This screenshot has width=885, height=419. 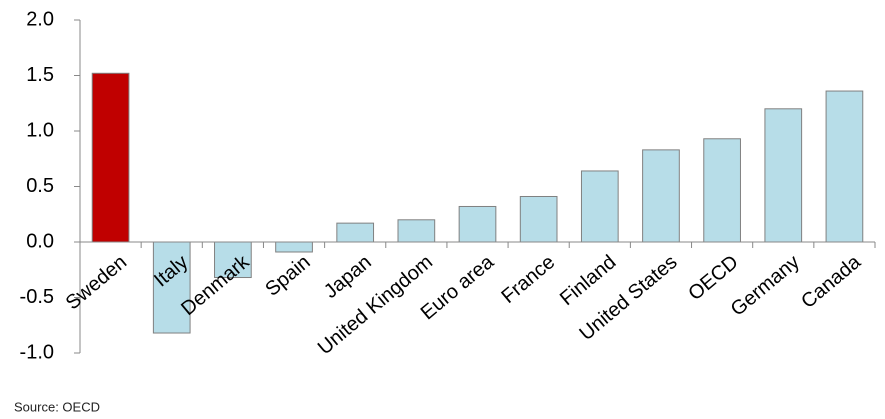 What do you see at coordinates (287, 276) in the screenshot?
I see `x-tick-label: Spain` at bounding box center [287, 276].